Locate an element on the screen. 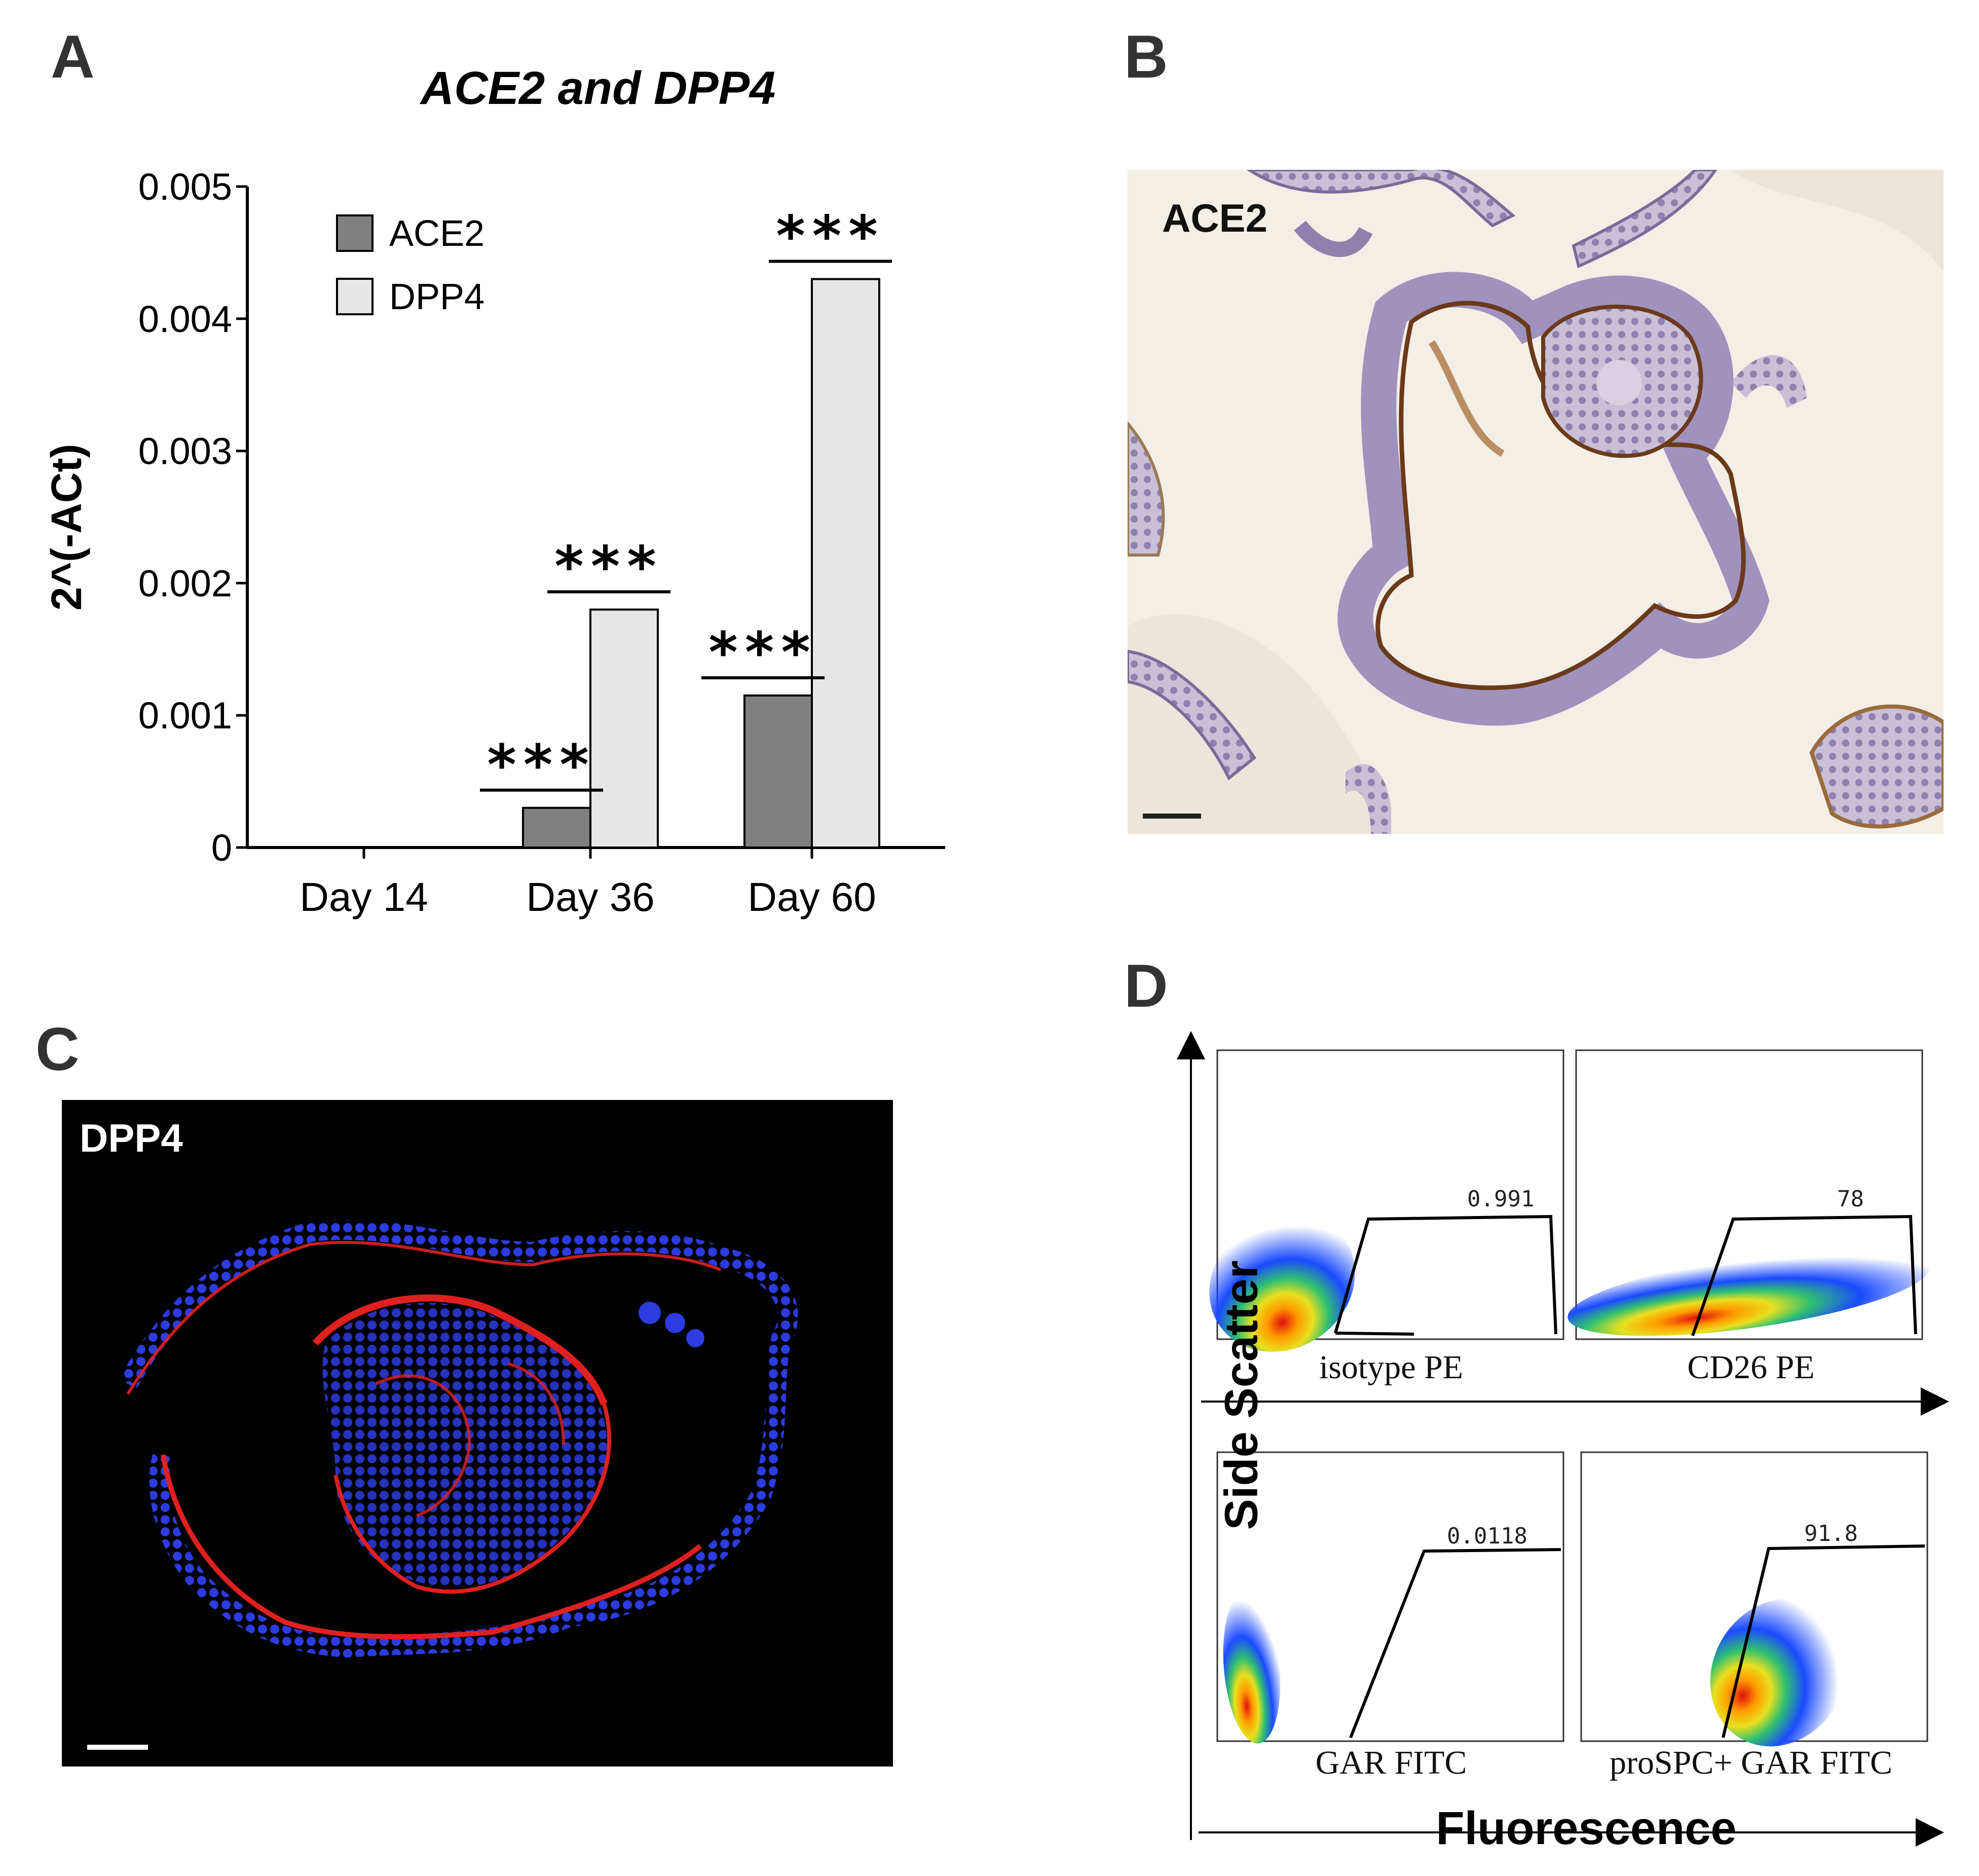  ihc-stain-label: ACE2 is located at coordinates (1215, 218).